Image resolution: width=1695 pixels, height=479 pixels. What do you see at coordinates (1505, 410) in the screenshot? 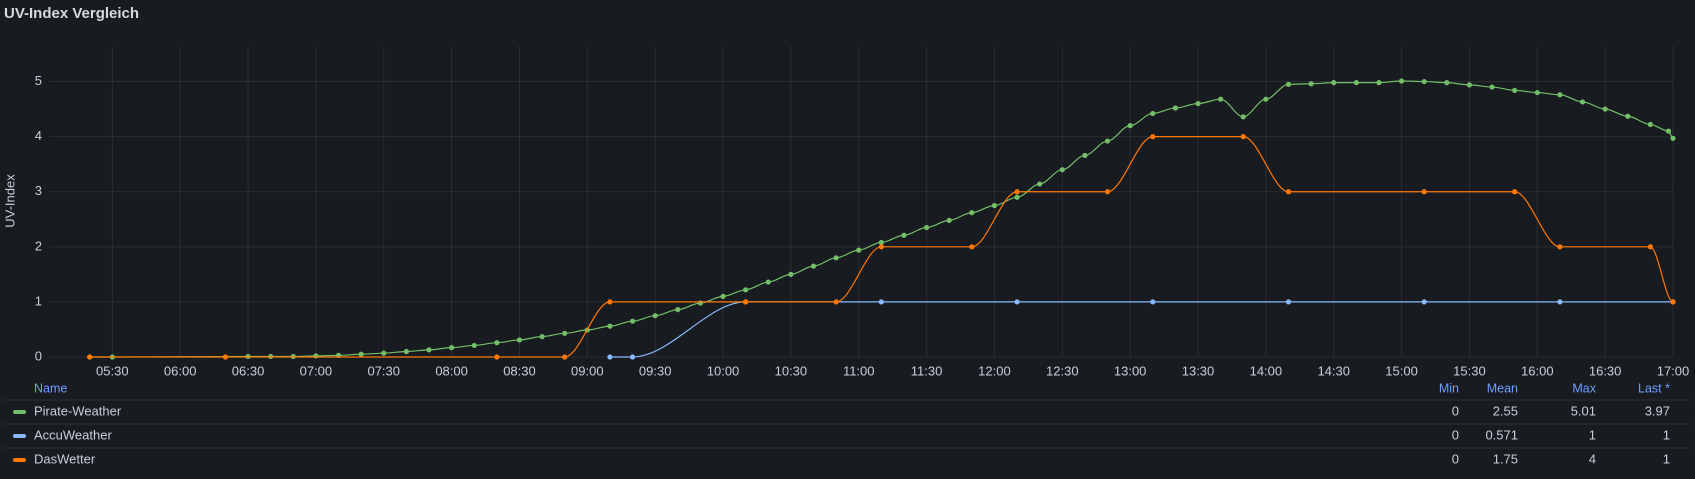
I see `legend-mean: 2.55` at bounding box center [1505, 410].